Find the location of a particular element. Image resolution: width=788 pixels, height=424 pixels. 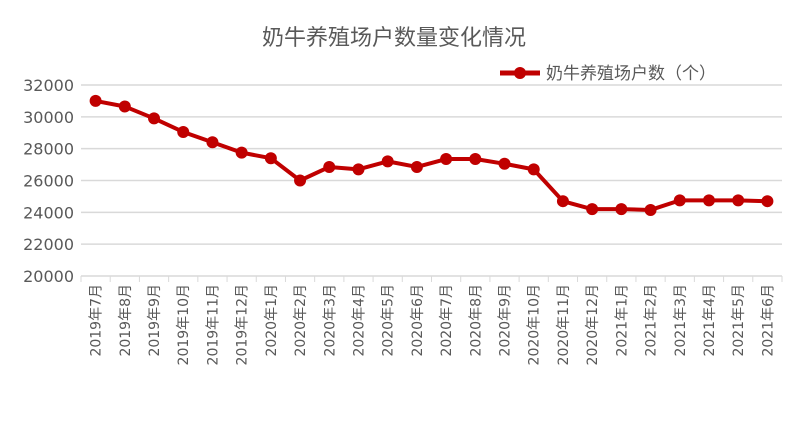

x-tick-label: 2020年1月 is located at coordinates (272, 320).